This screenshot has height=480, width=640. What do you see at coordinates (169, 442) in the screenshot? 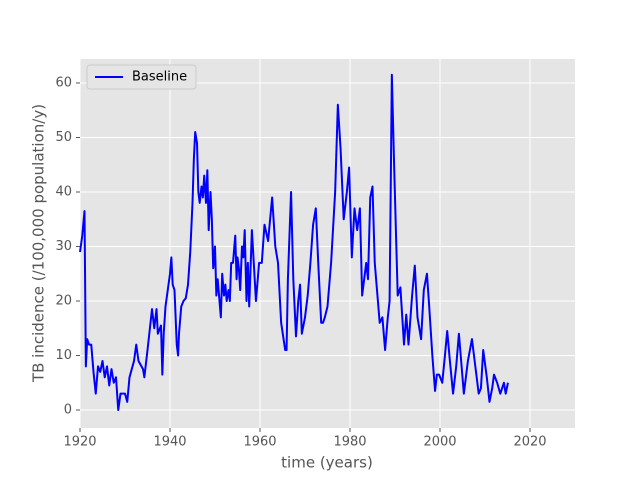
I see `x-tick-label: 1940` at bounding box center [169, 442].